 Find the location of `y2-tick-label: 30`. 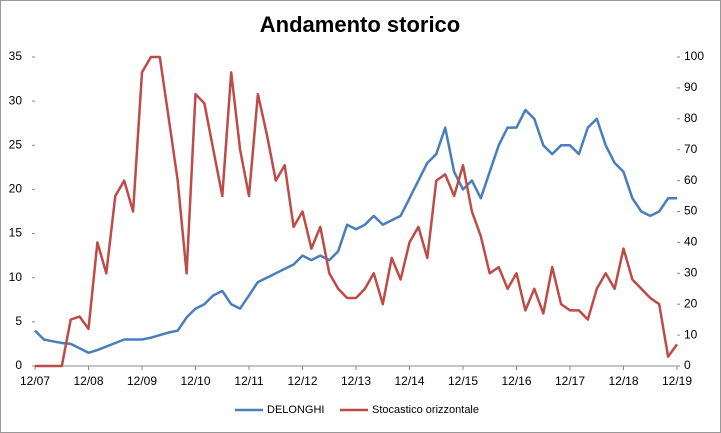

y2-tick-label: 30 is located at coordinates (691, 272).